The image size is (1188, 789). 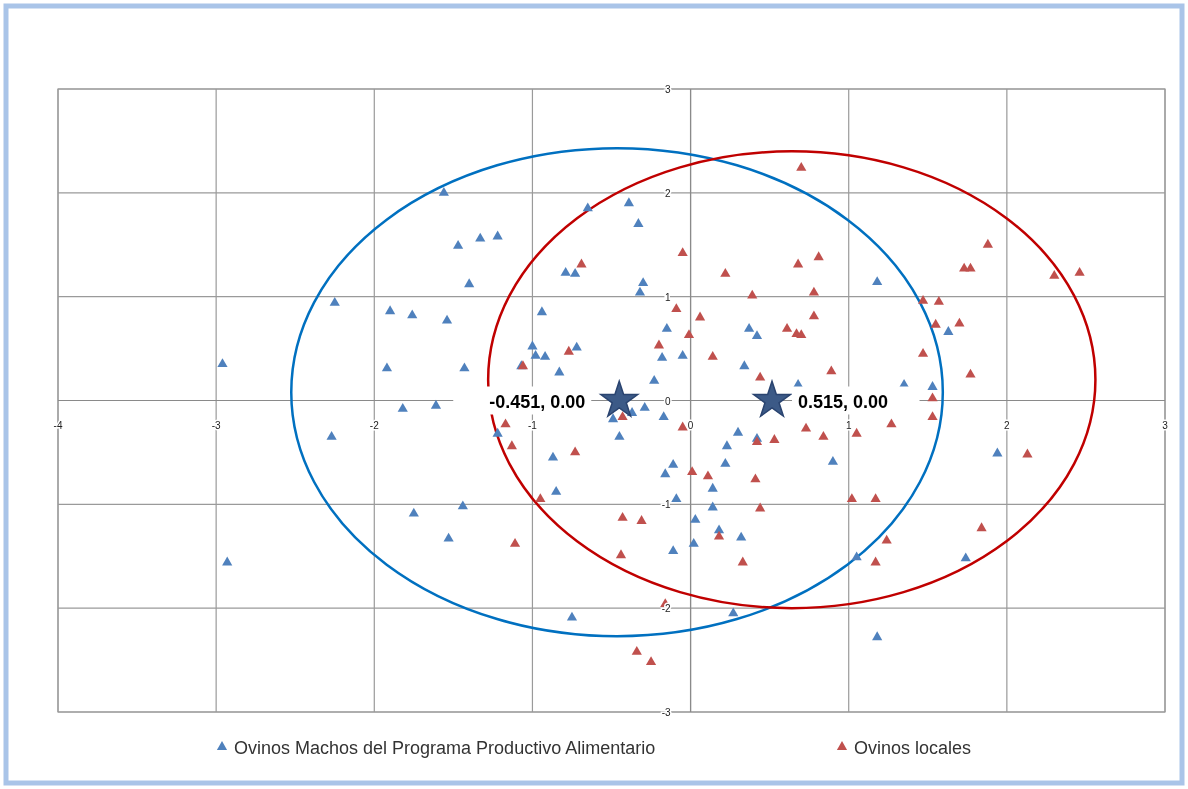 What do you see at coordinates (668, 193) in the screenshot?
I see `y-tick-label: 2` at bounding box center [668, 193].